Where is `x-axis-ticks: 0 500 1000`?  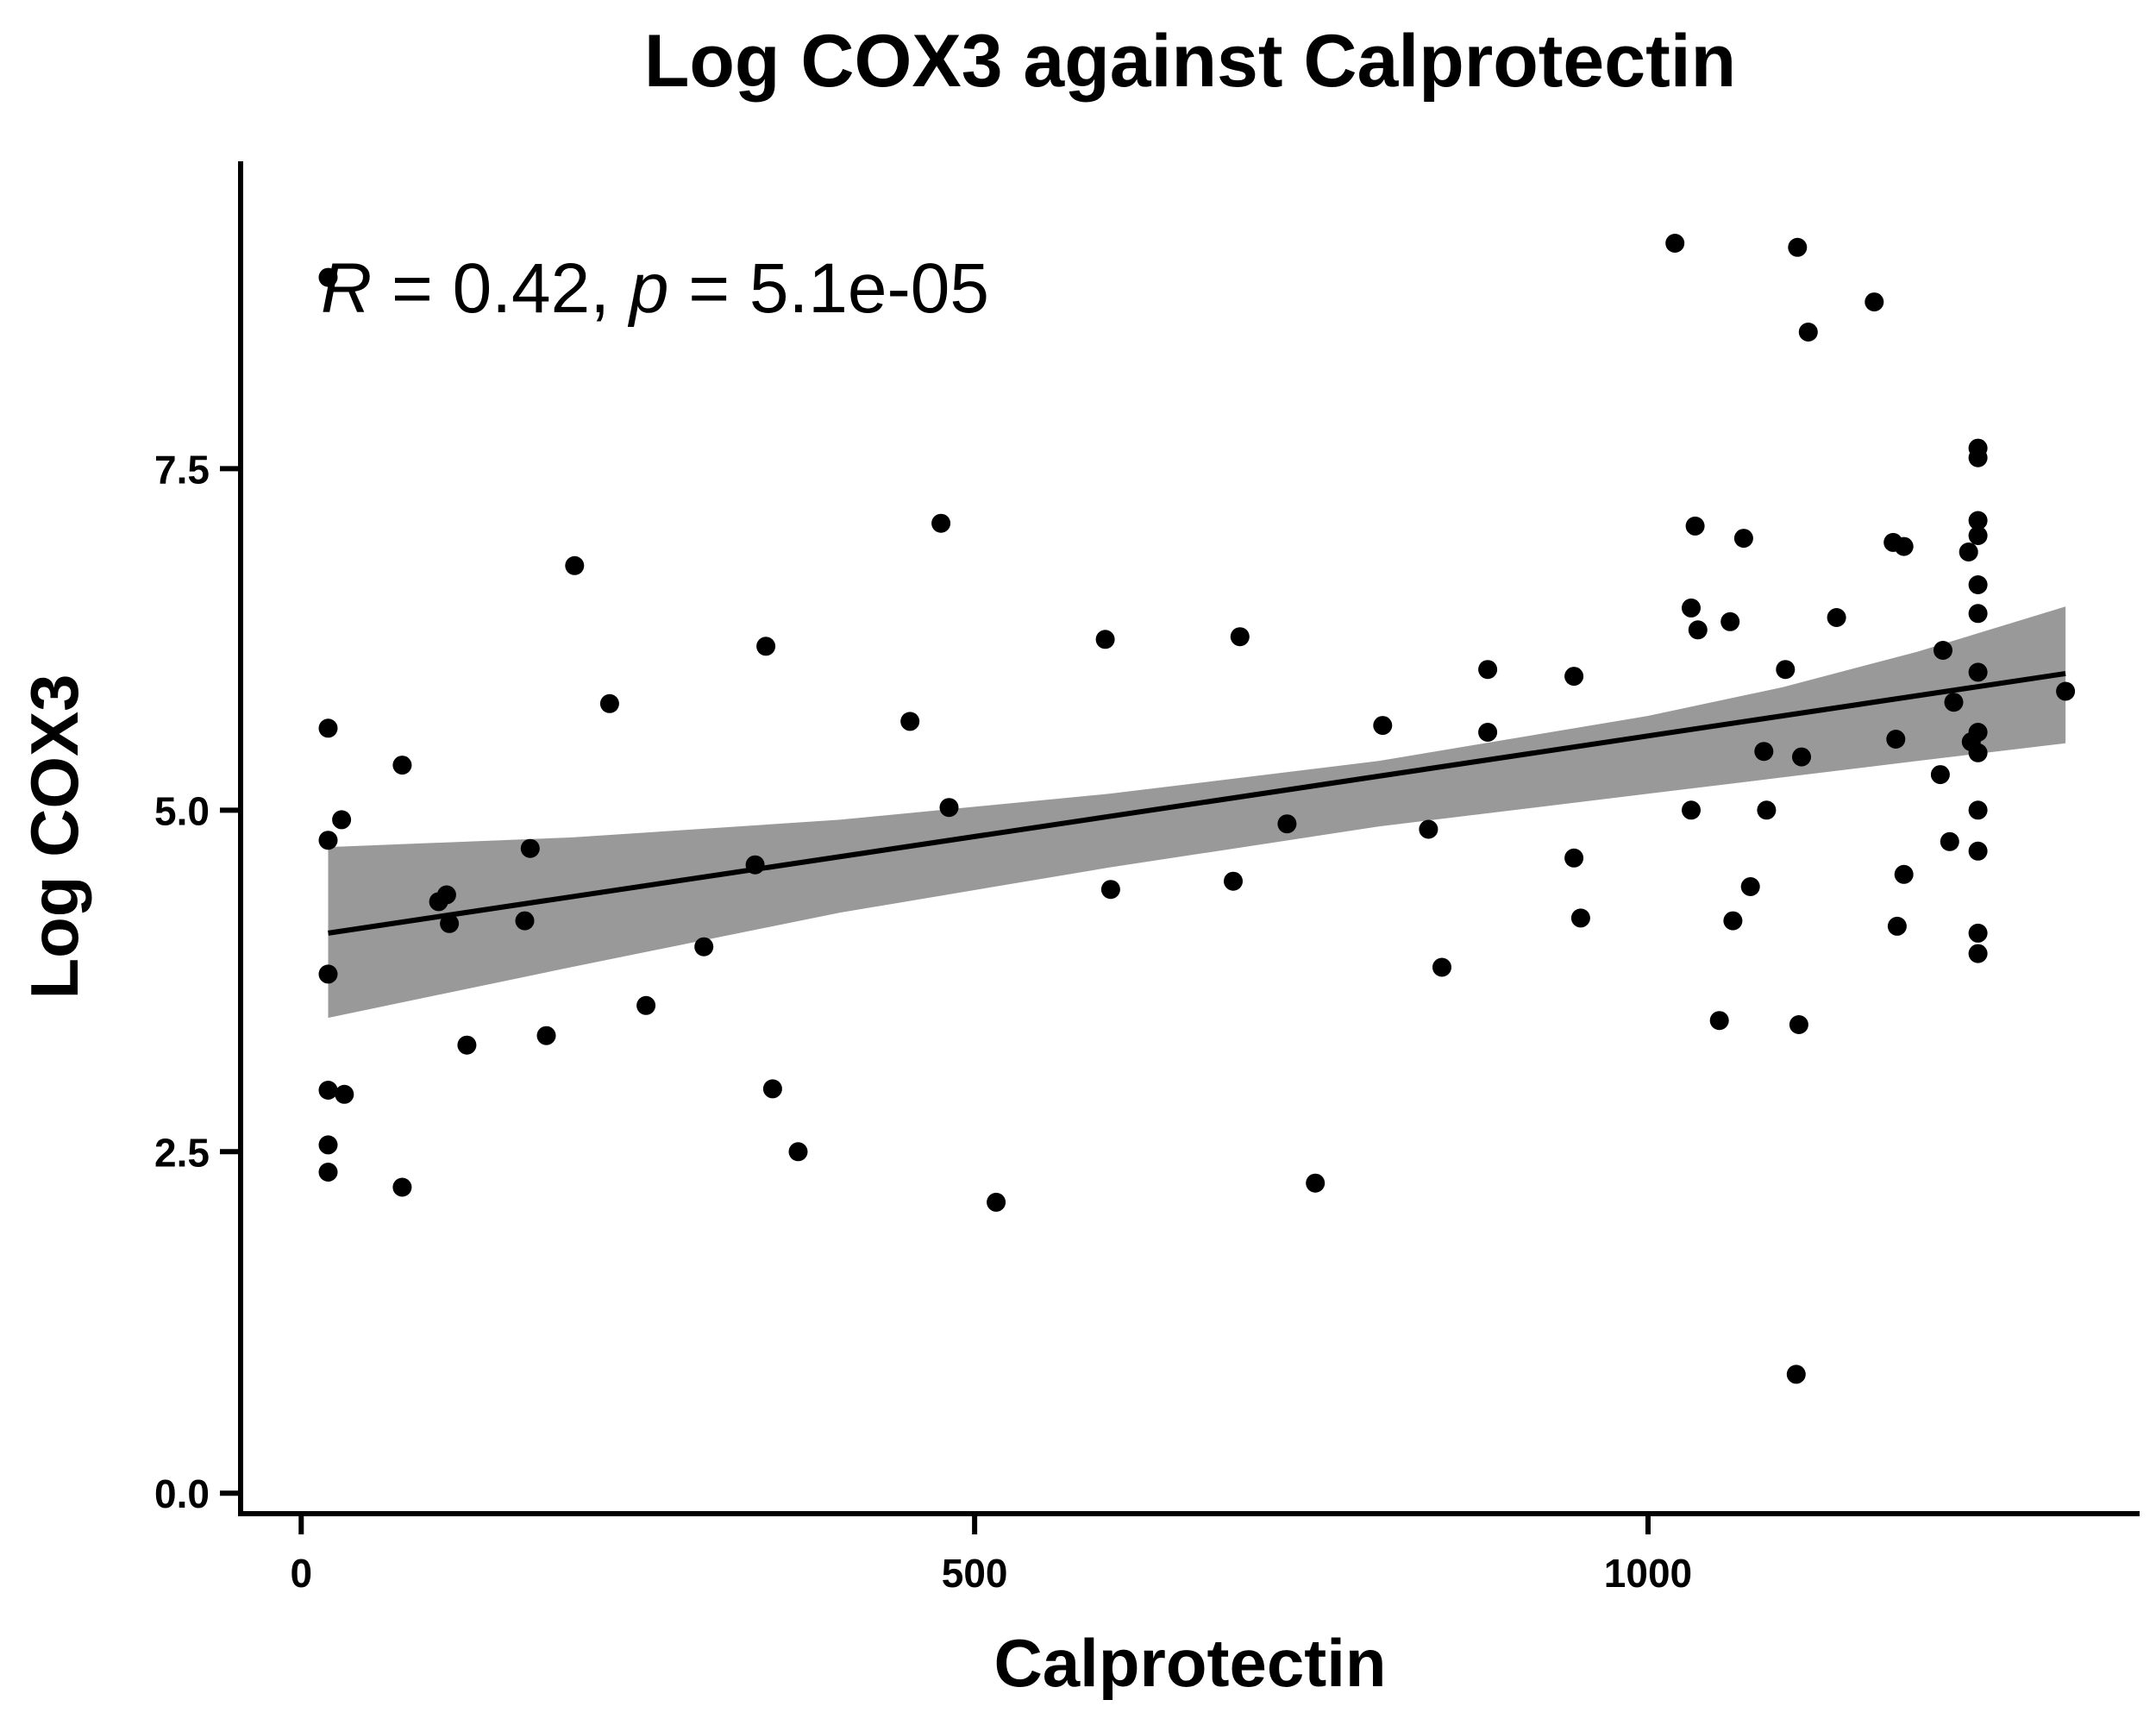
x-axis-ticks: 0 500 1000 is located at coordinates (991, 1555).